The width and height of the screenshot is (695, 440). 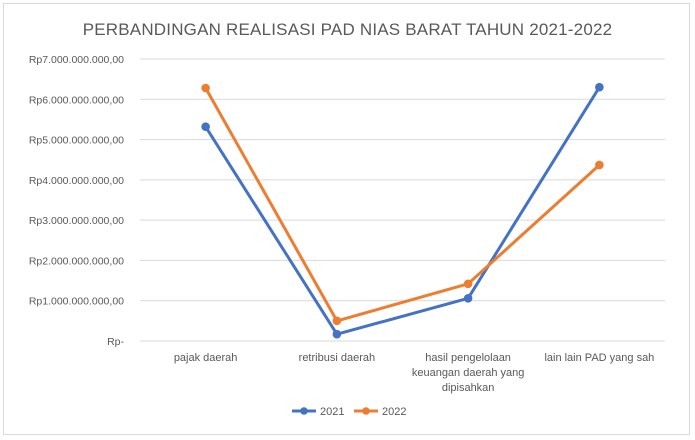 What do you see at coordinates (76, 221) in the screenshot?
I see `y-tick-label: Rp3.000.000.000,00` at bounding box center [76, 221].